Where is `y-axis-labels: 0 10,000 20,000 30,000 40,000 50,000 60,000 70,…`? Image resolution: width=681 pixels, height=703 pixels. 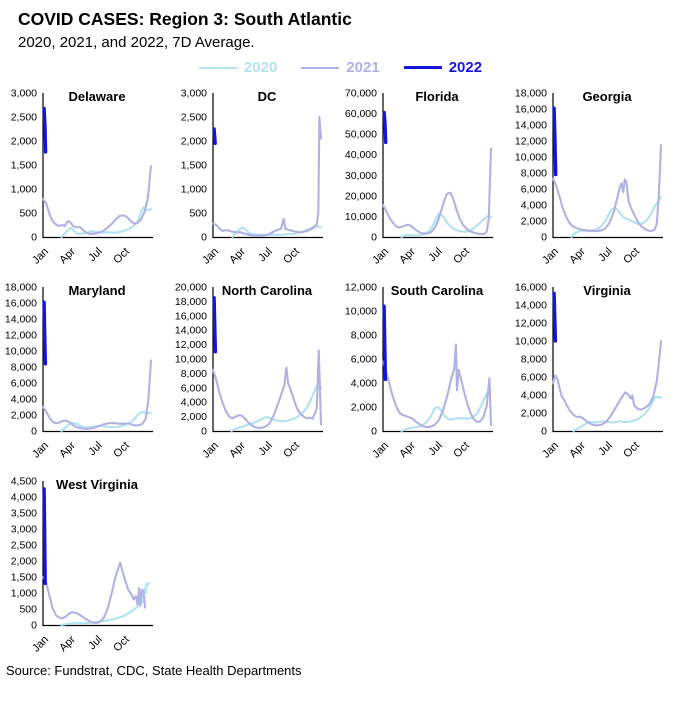
y-axis-labels: 0 10,000 20,000 30,000 40,000 50,000 60,000 70,… is located at coordinates (361, 165).